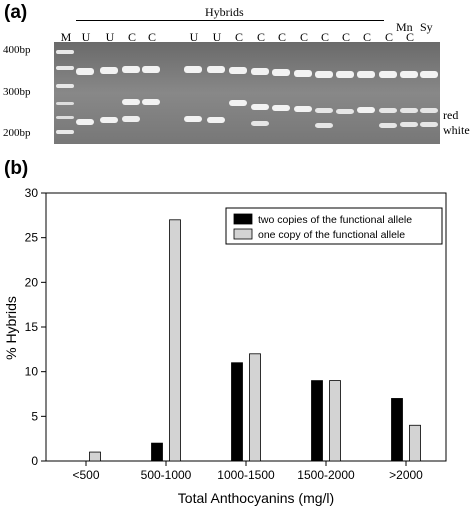  What do you see at coordinates (230, 20) in the screenshot?
I see `hybrids-bracket-line` at bounding box center [230, 20].